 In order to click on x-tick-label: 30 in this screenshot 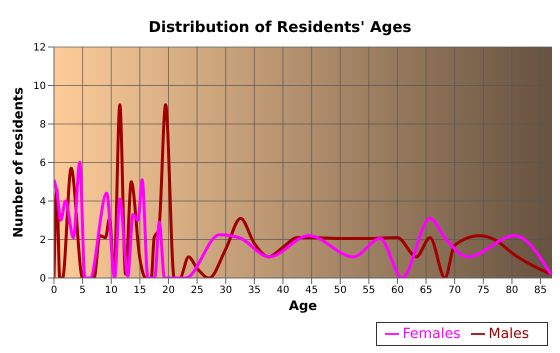, I will do `click(225, 290)`.